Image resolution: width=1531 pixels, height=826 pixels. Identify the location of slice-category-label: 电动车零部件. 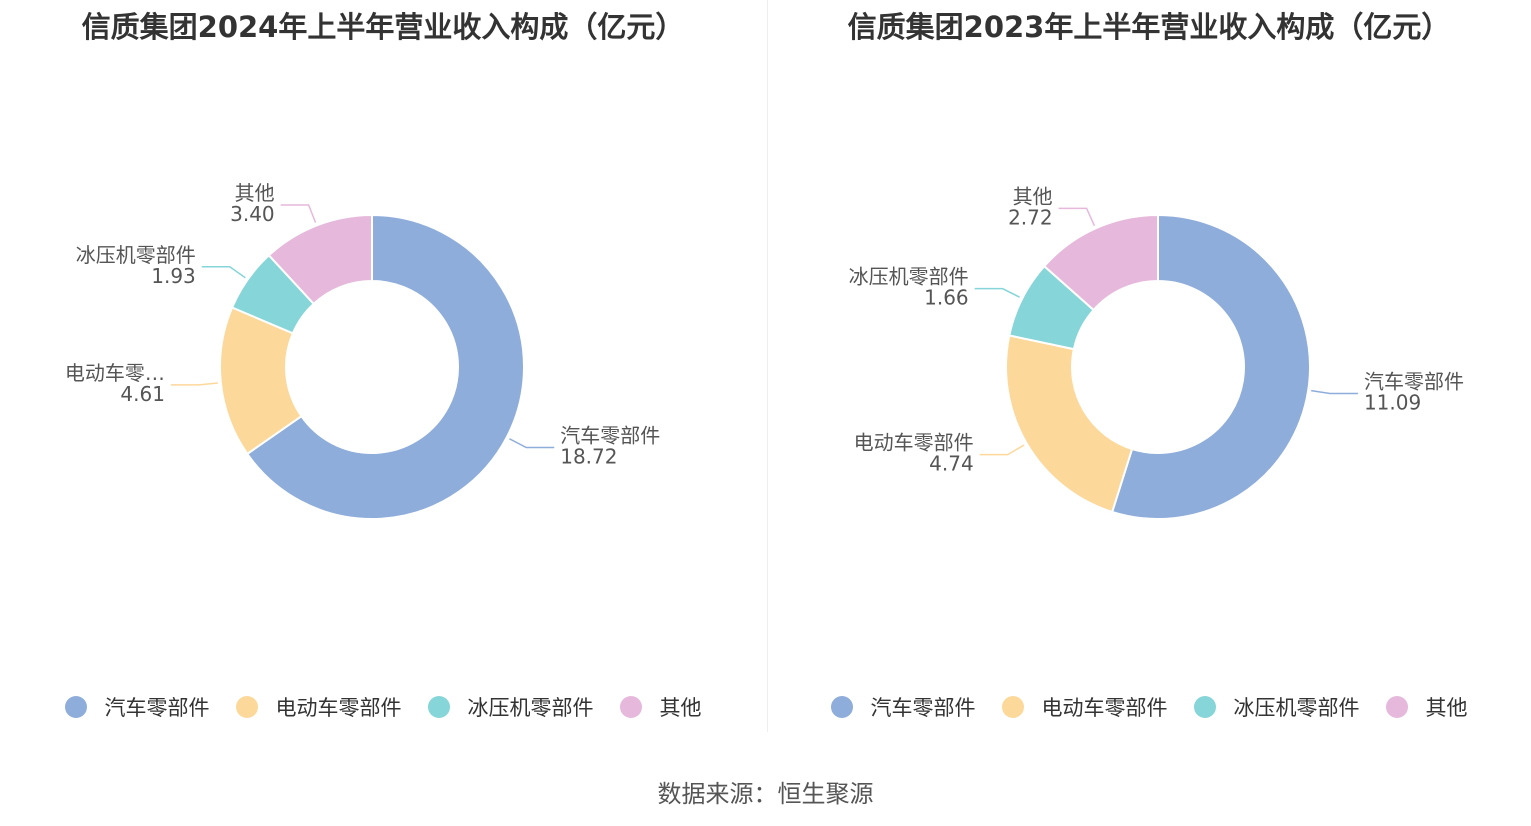
(914, 443).